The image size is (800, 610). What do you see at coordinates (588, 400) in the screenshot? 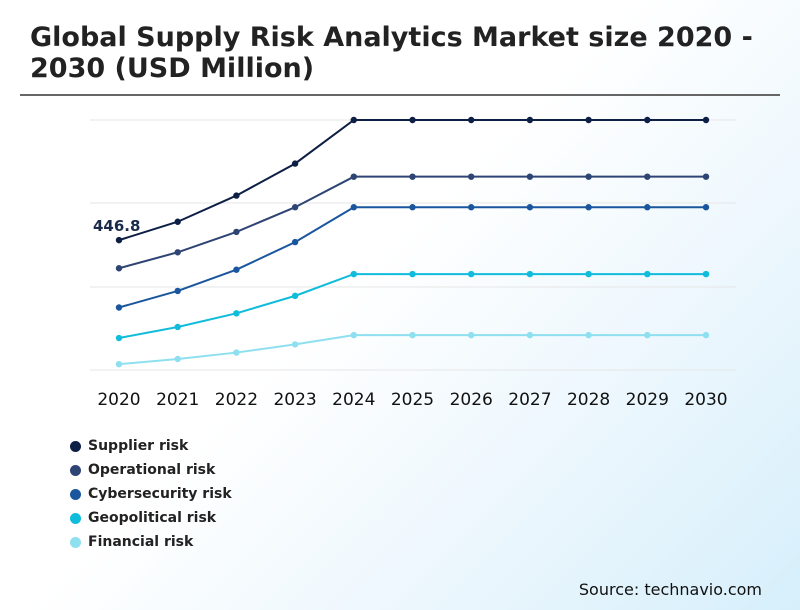
I see `x-tick-label: 2028` at bounding box center [588, 400].